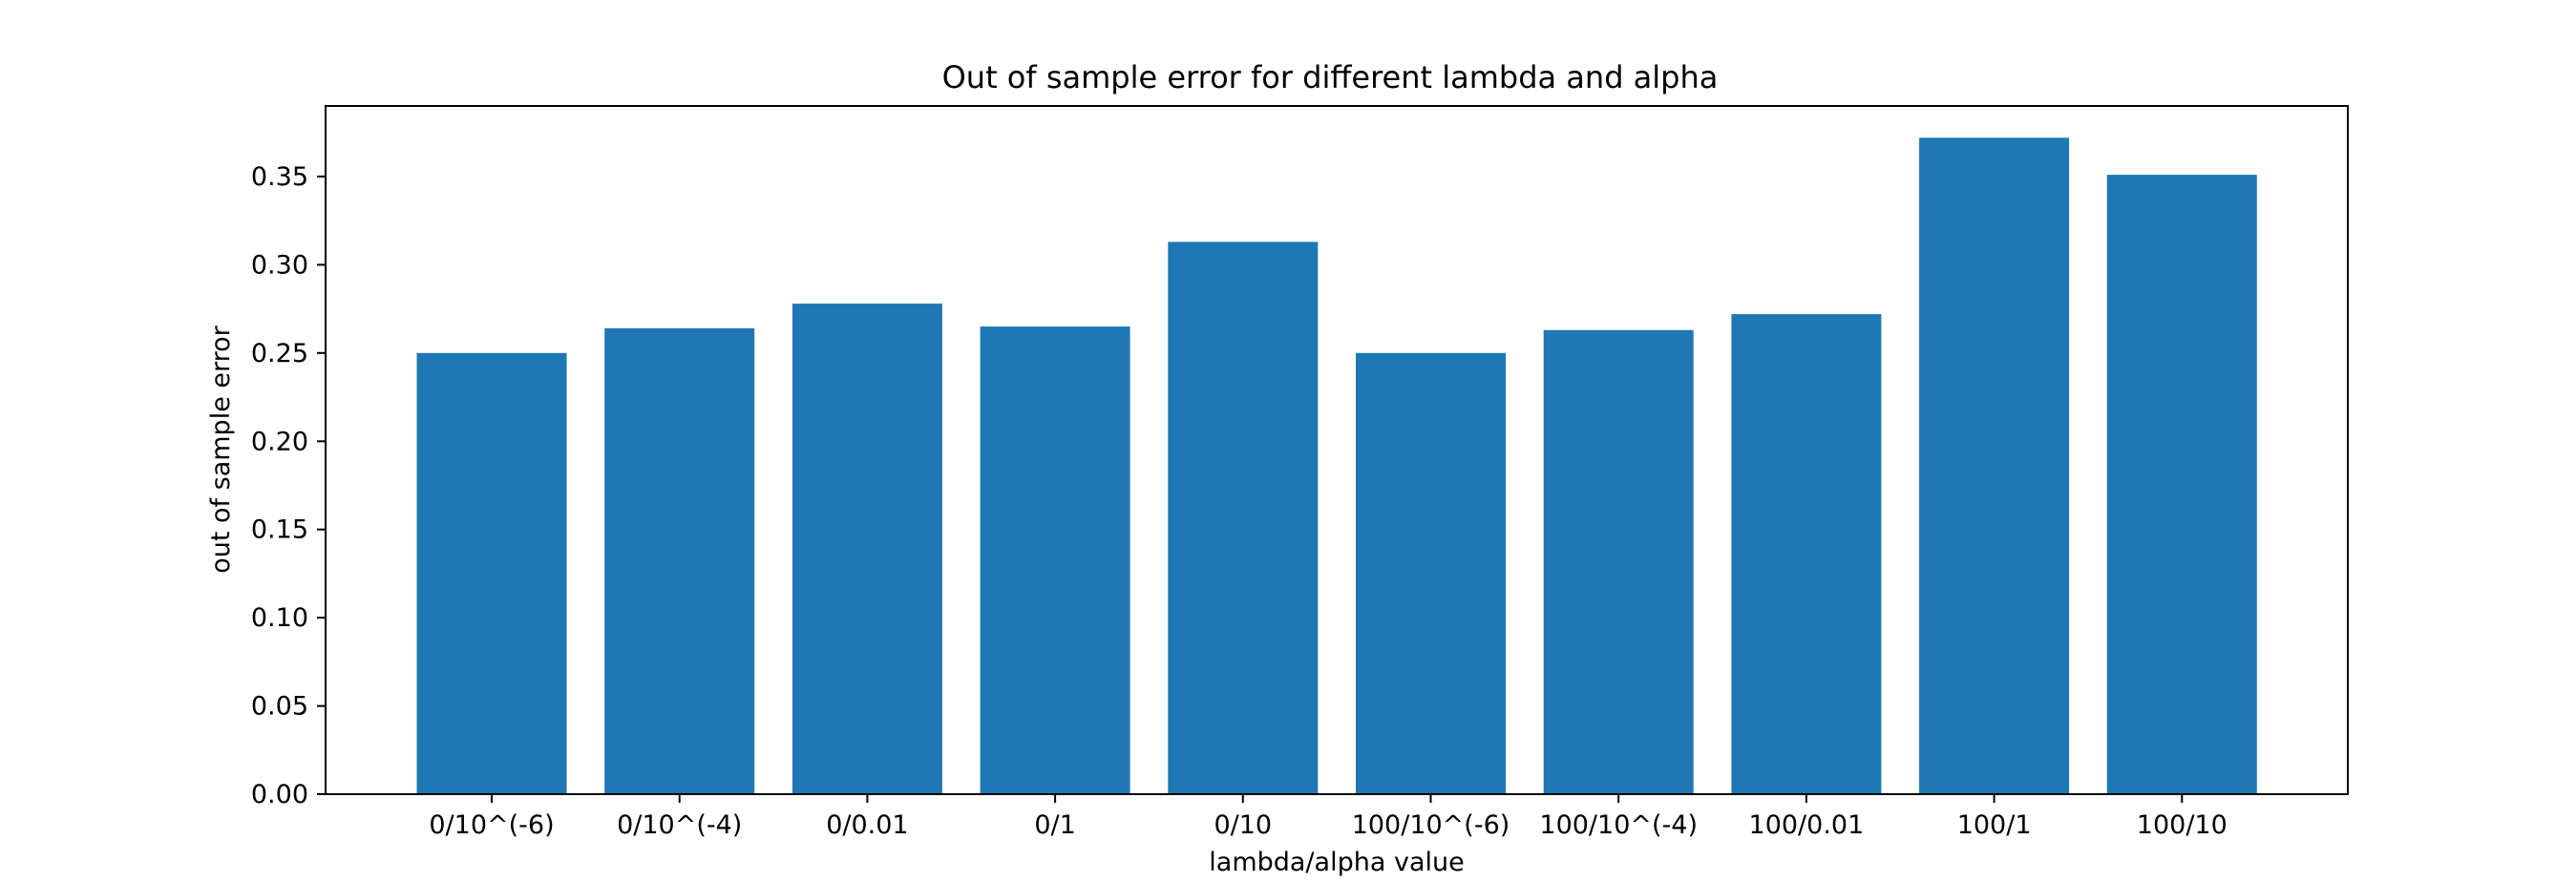 This screenshot has width=2576, height=882. I want to click on y-tick-label: 0.20, so click(279, 442).